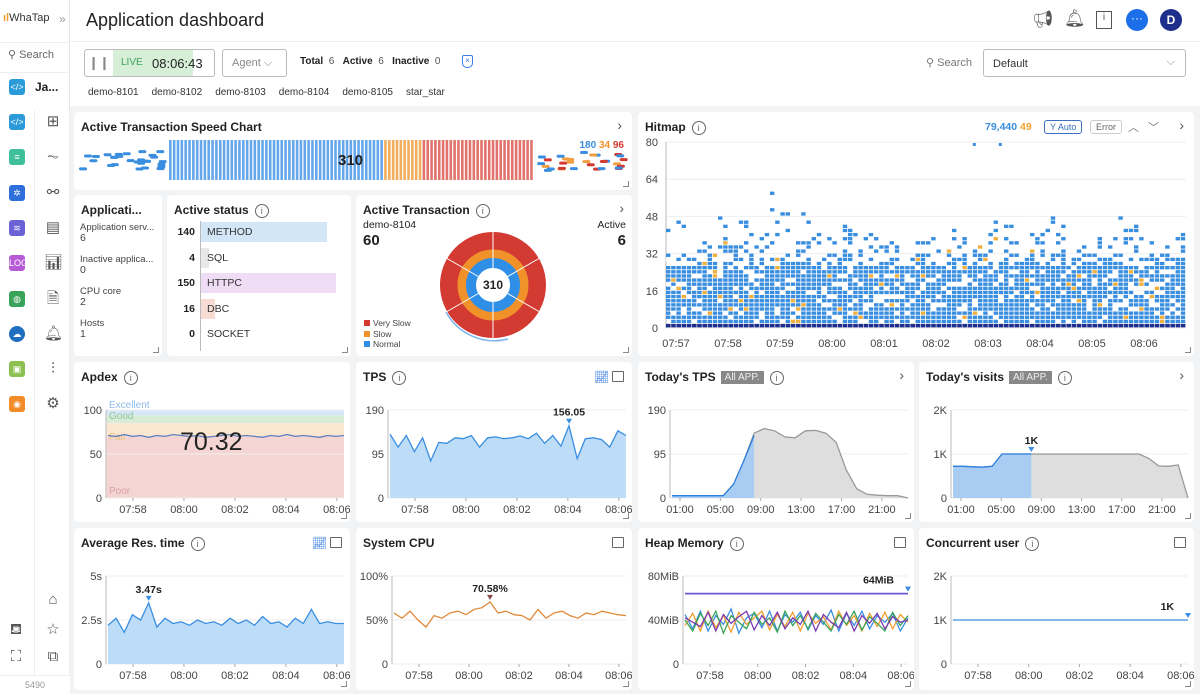 The width and height of the screenshot is (1200, 694). Describe the element at coordinates (53, 192) in the screenshot. I see `topology-icon: ⚯` at that location.